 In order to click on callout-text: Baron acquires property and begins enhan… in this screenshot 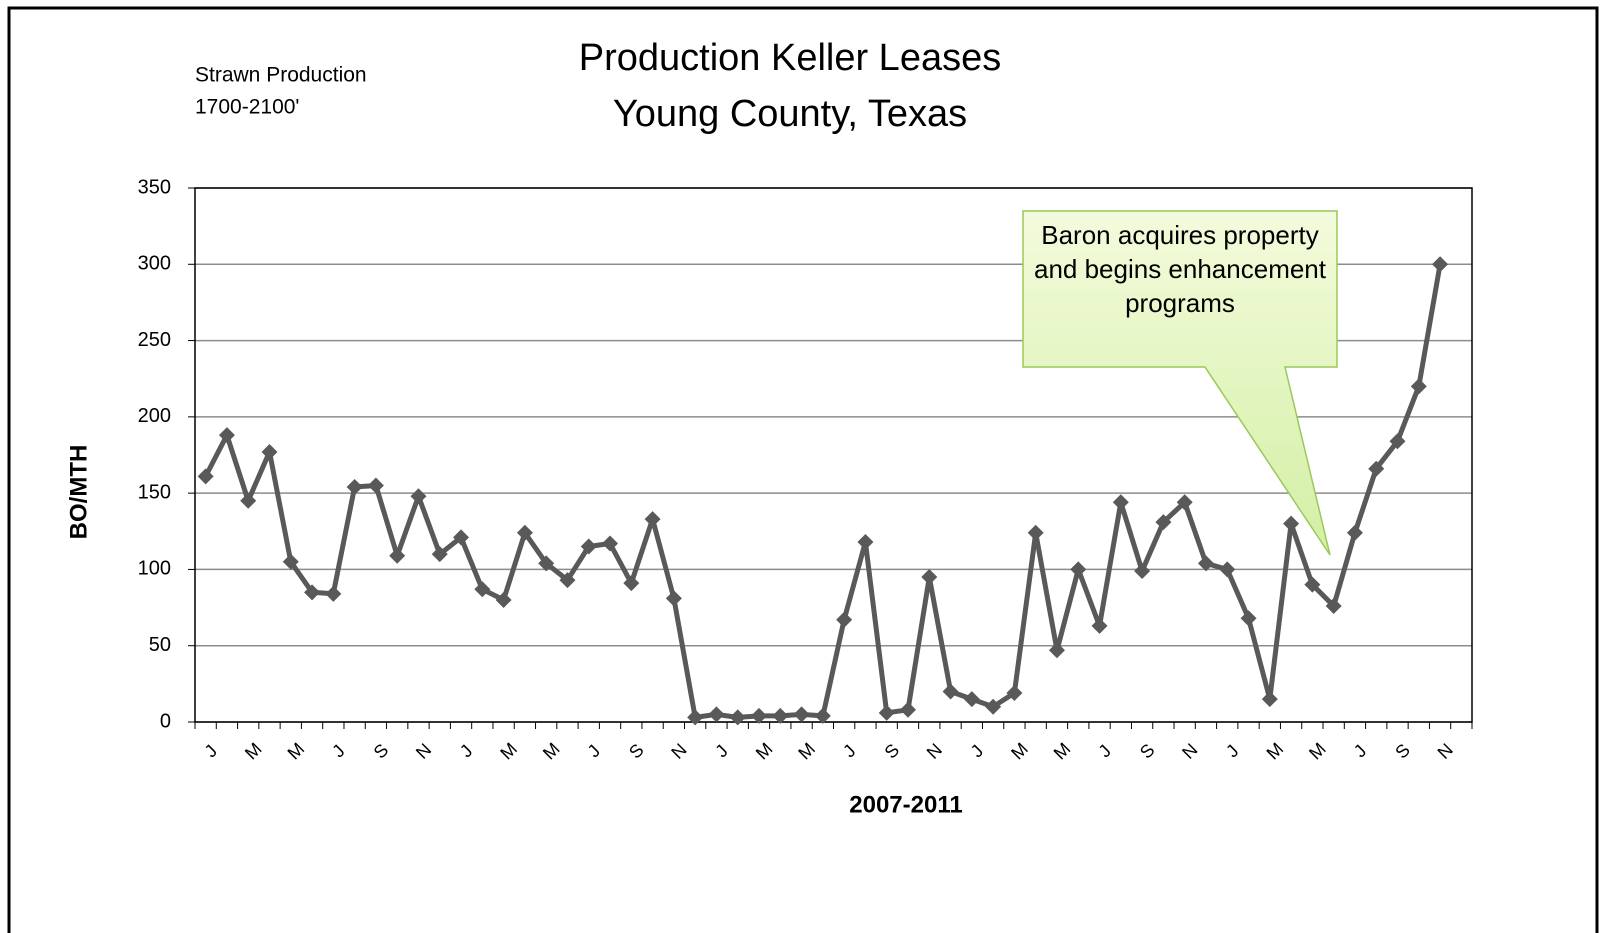, I will do `click(1179, 269)`.